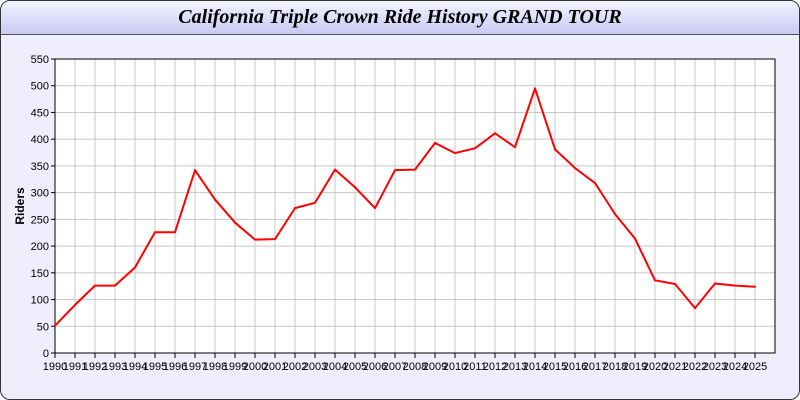 The image size is (800, 400). What do you see at coordinates (155, 367) in the screenshot?
I see `x-tick-label: 1995` at bounding box center [155, 367].